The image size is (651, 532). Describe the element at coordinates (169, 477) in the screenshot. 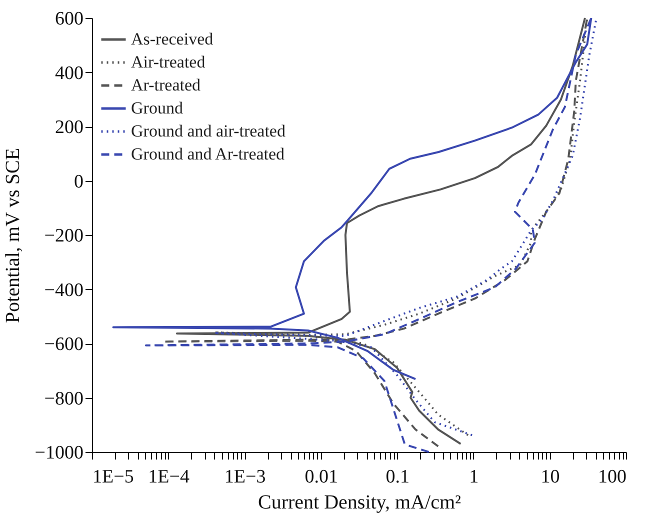

I see `x-tick-label: 1E−4` at that location.